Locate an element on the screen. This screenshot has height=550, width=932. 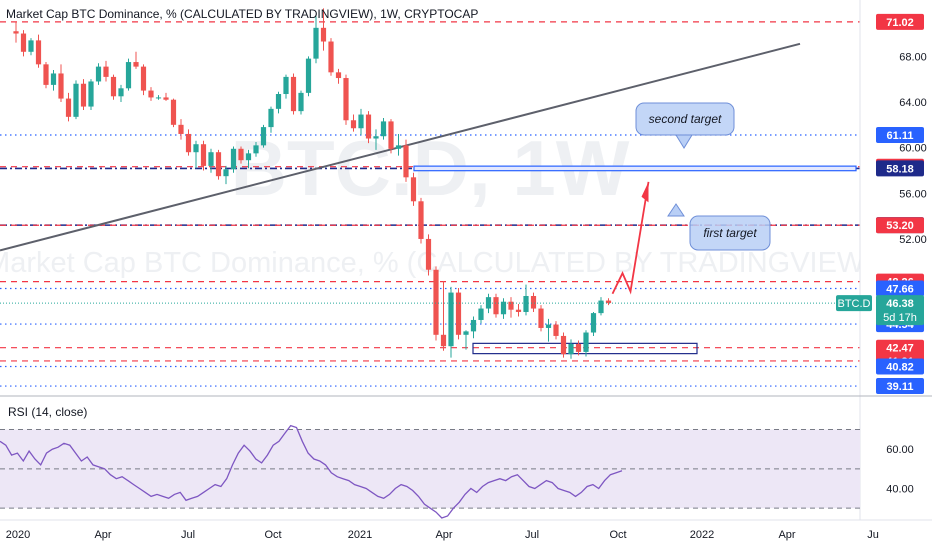
x-tick-4: 2021 is located at coordinates (360, 535).